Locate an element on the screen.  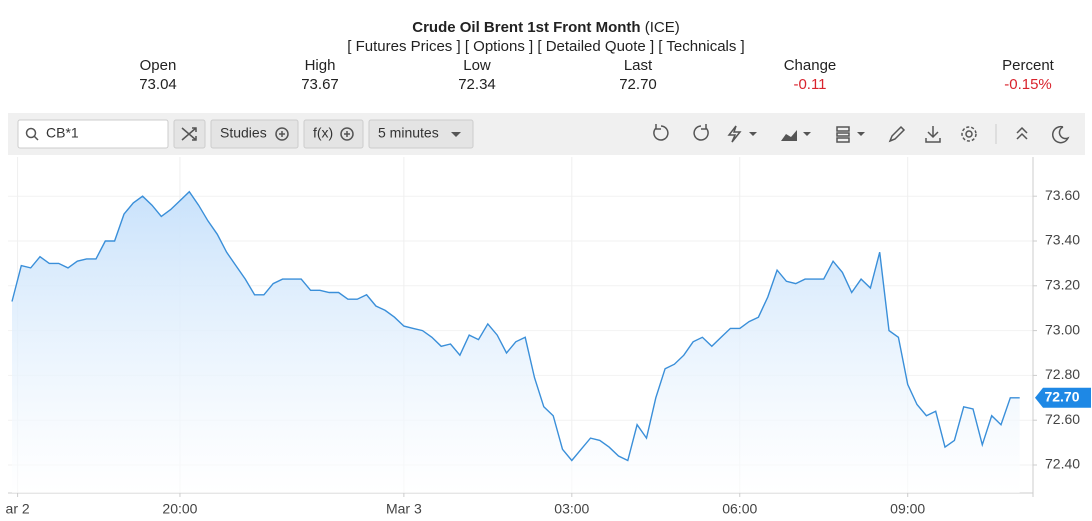
link: [ Technicals ] is located at coordinates (701, 46).